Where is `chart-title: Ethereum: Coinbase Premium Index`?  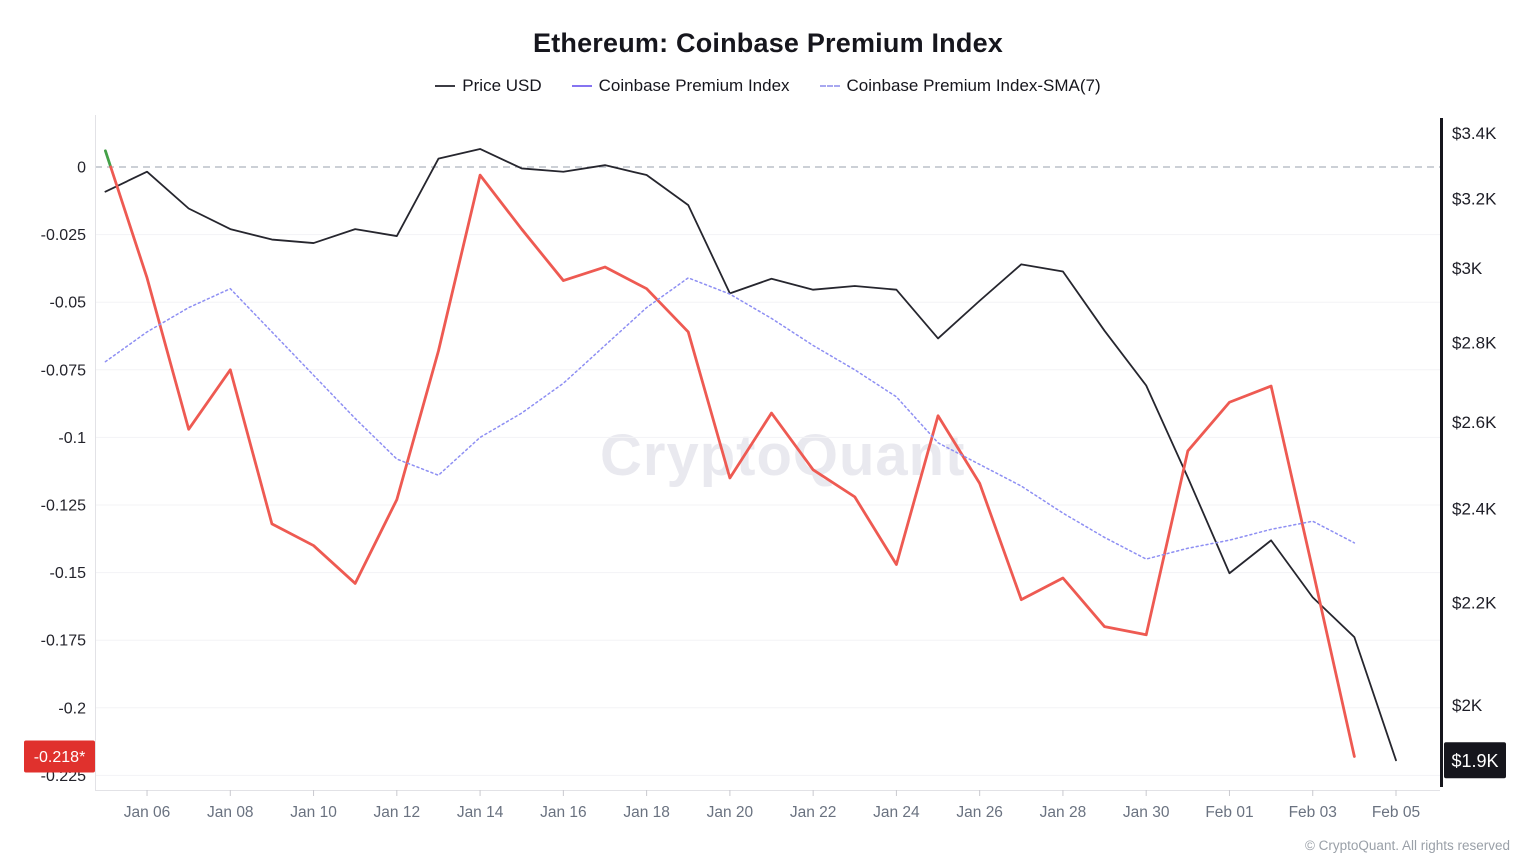 chart-title: Ethereum: Coinbase Premium Index is located at coordinates (767, 43).